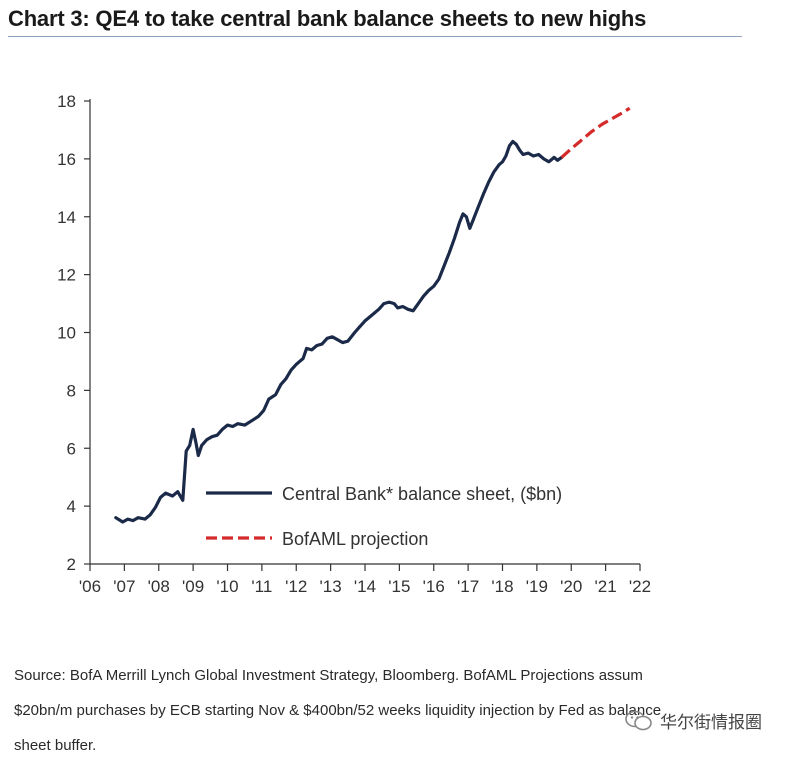  I want to click on y-tick-label: 14, so click(66, 217).